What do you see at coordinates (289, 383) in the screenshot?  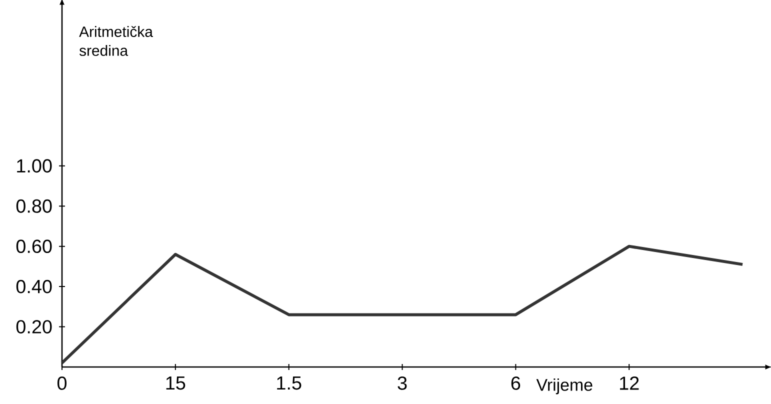 I see `x-tick-label: 1.5` at bounding box center [289, 383].